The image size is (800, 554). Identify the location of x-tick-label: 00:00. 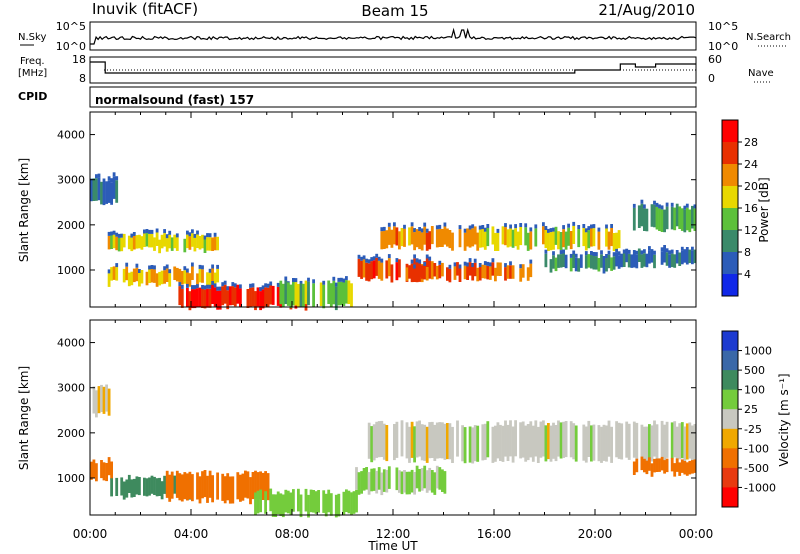
(696, 534).